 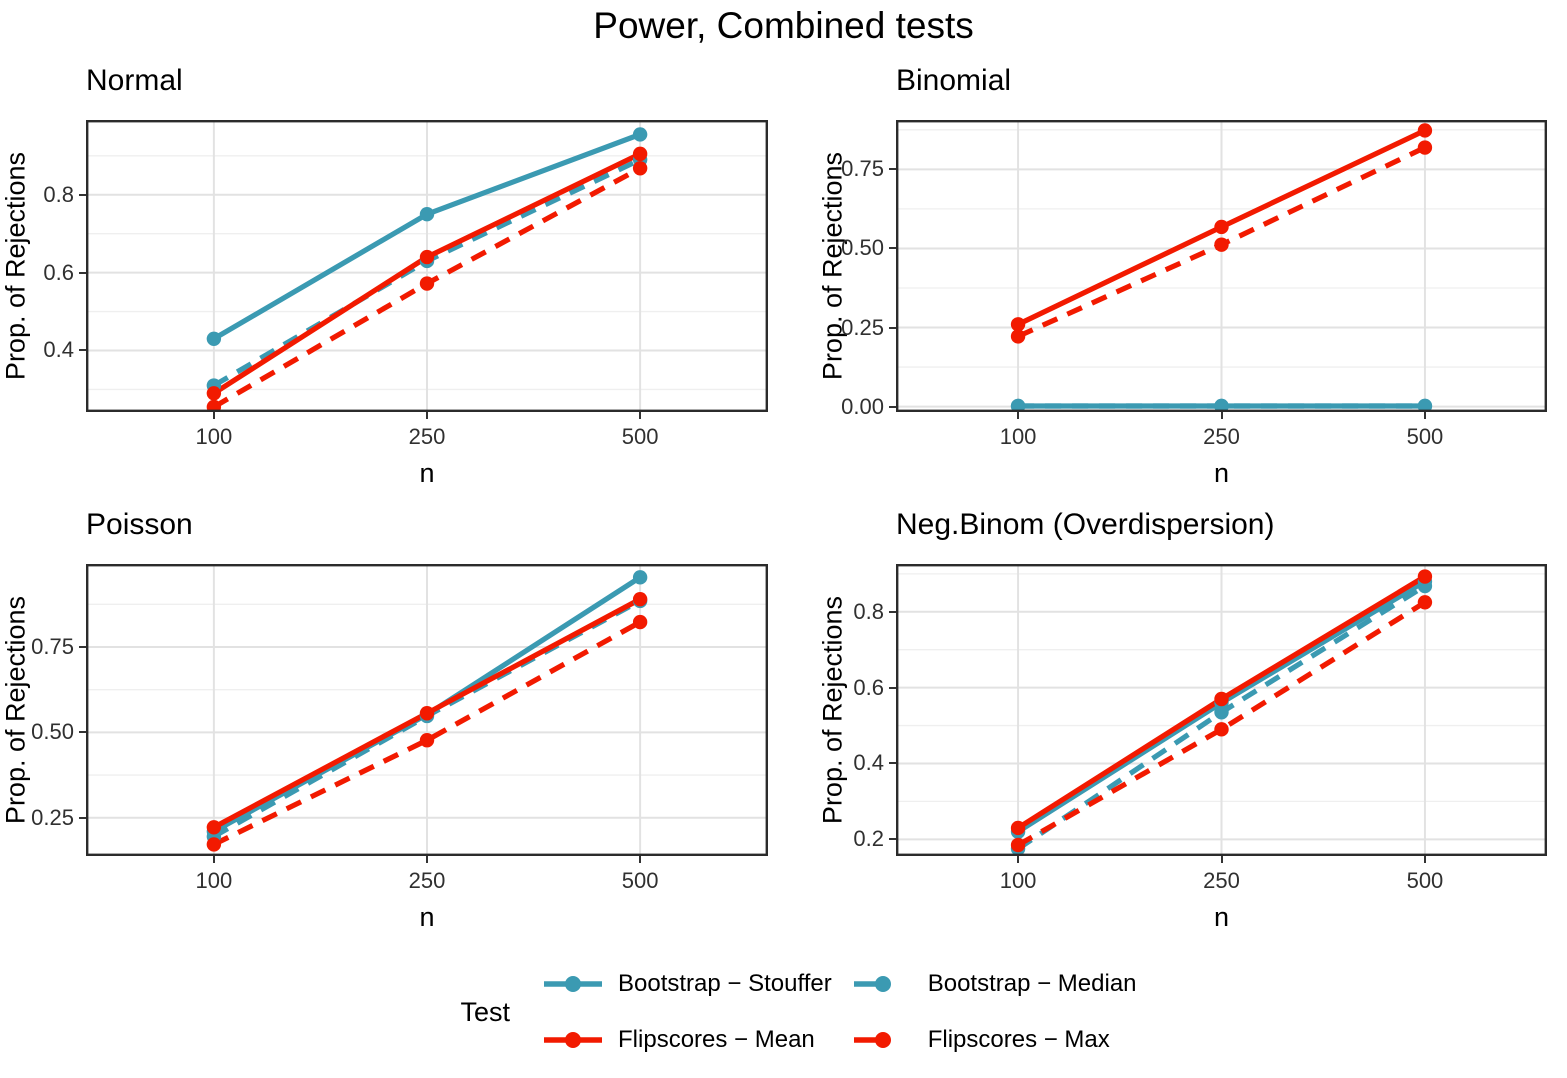 I want to click on legend-label: Bootstrap − Median, so click(x=1032, y=983).